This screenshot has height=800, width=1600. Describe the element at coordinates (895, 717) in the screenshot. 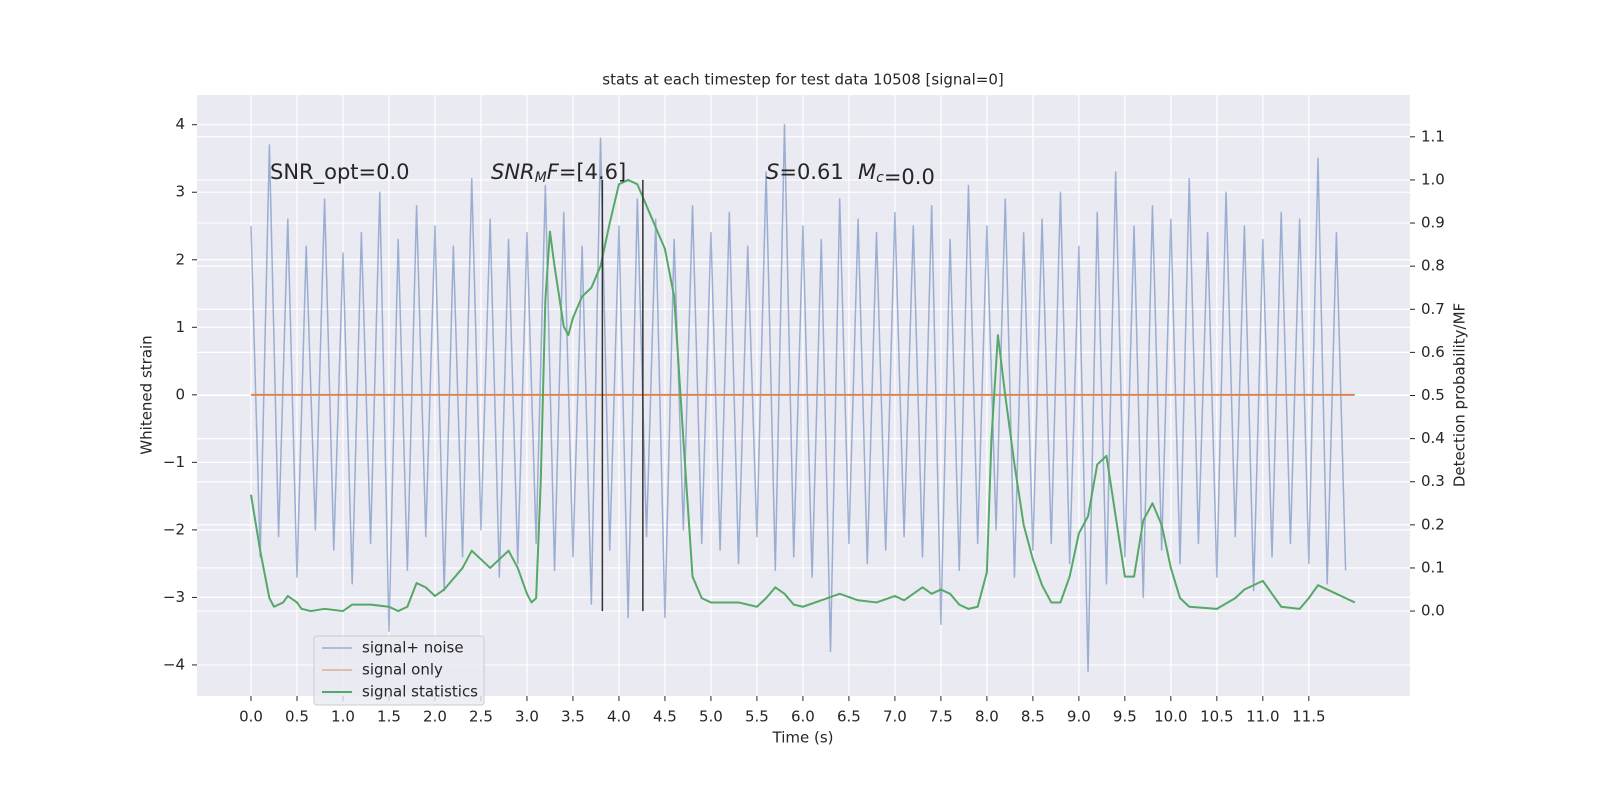

I see `x-tick-label: 7.0` at that location.